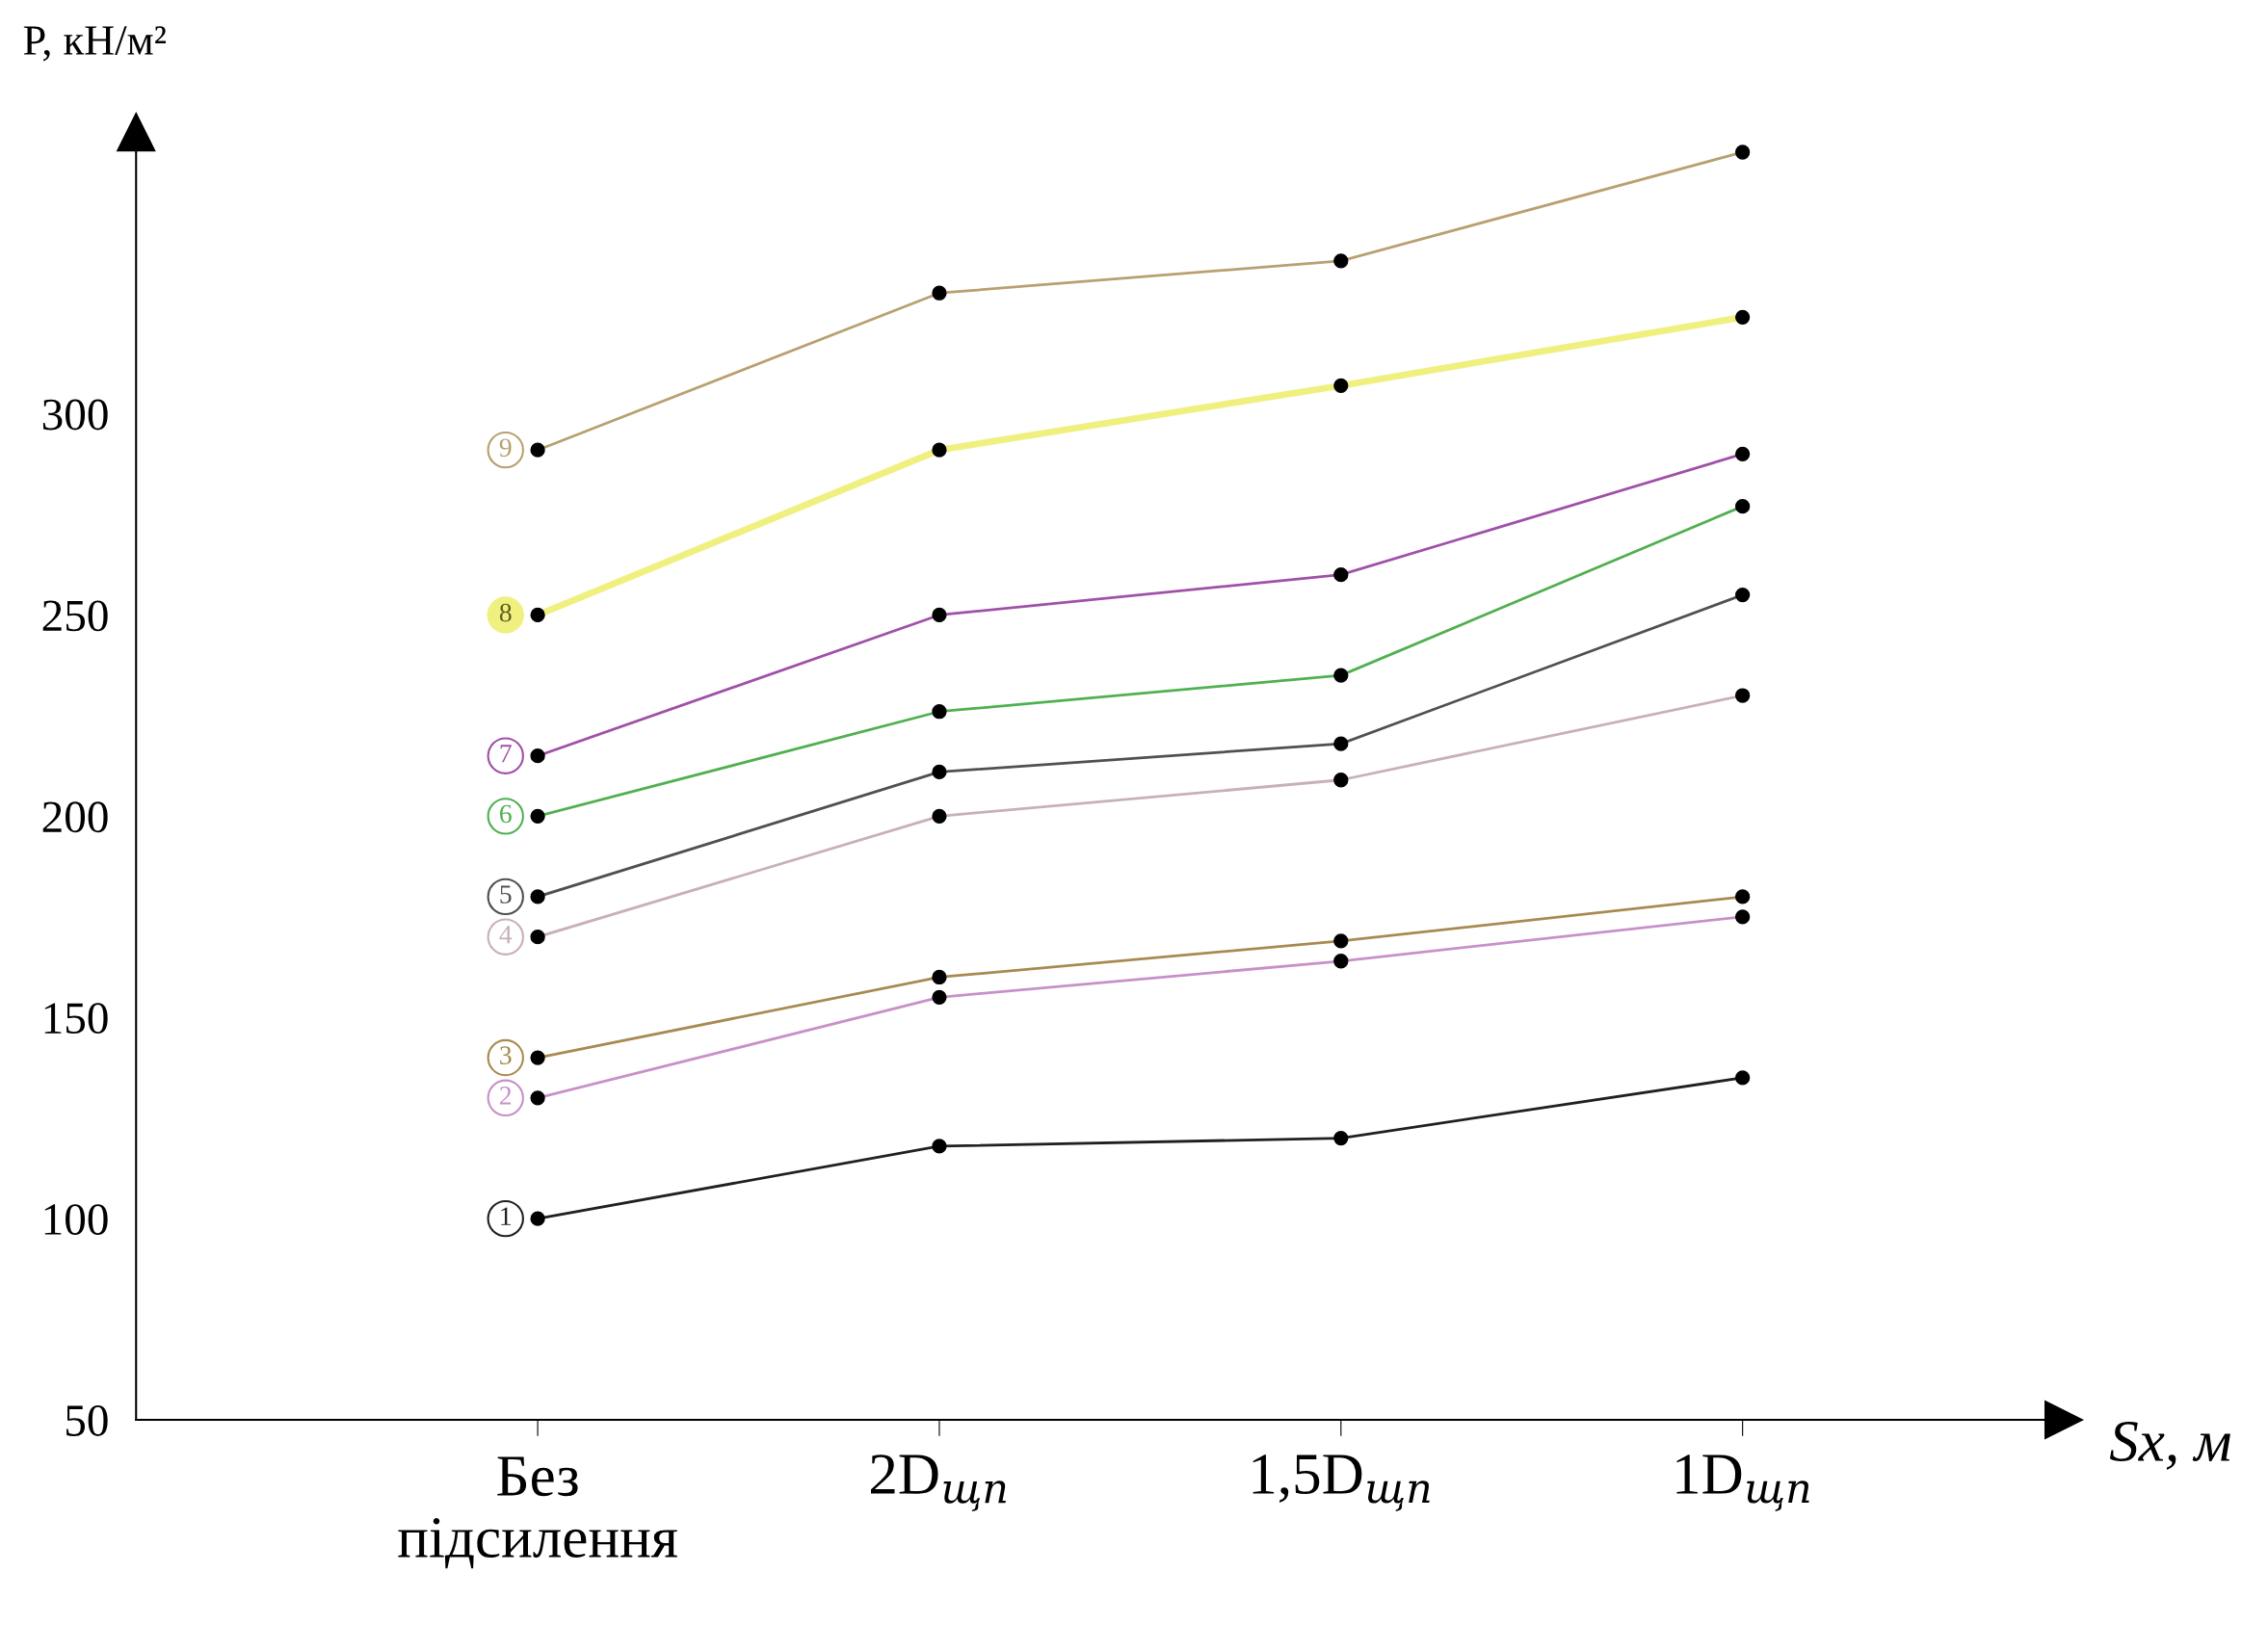 The image size is (2268, 1651). What do you see at coordinates (75, 415) in the screenshot?
I see `y-tick-label: 300` at bounding box center [75, 415].